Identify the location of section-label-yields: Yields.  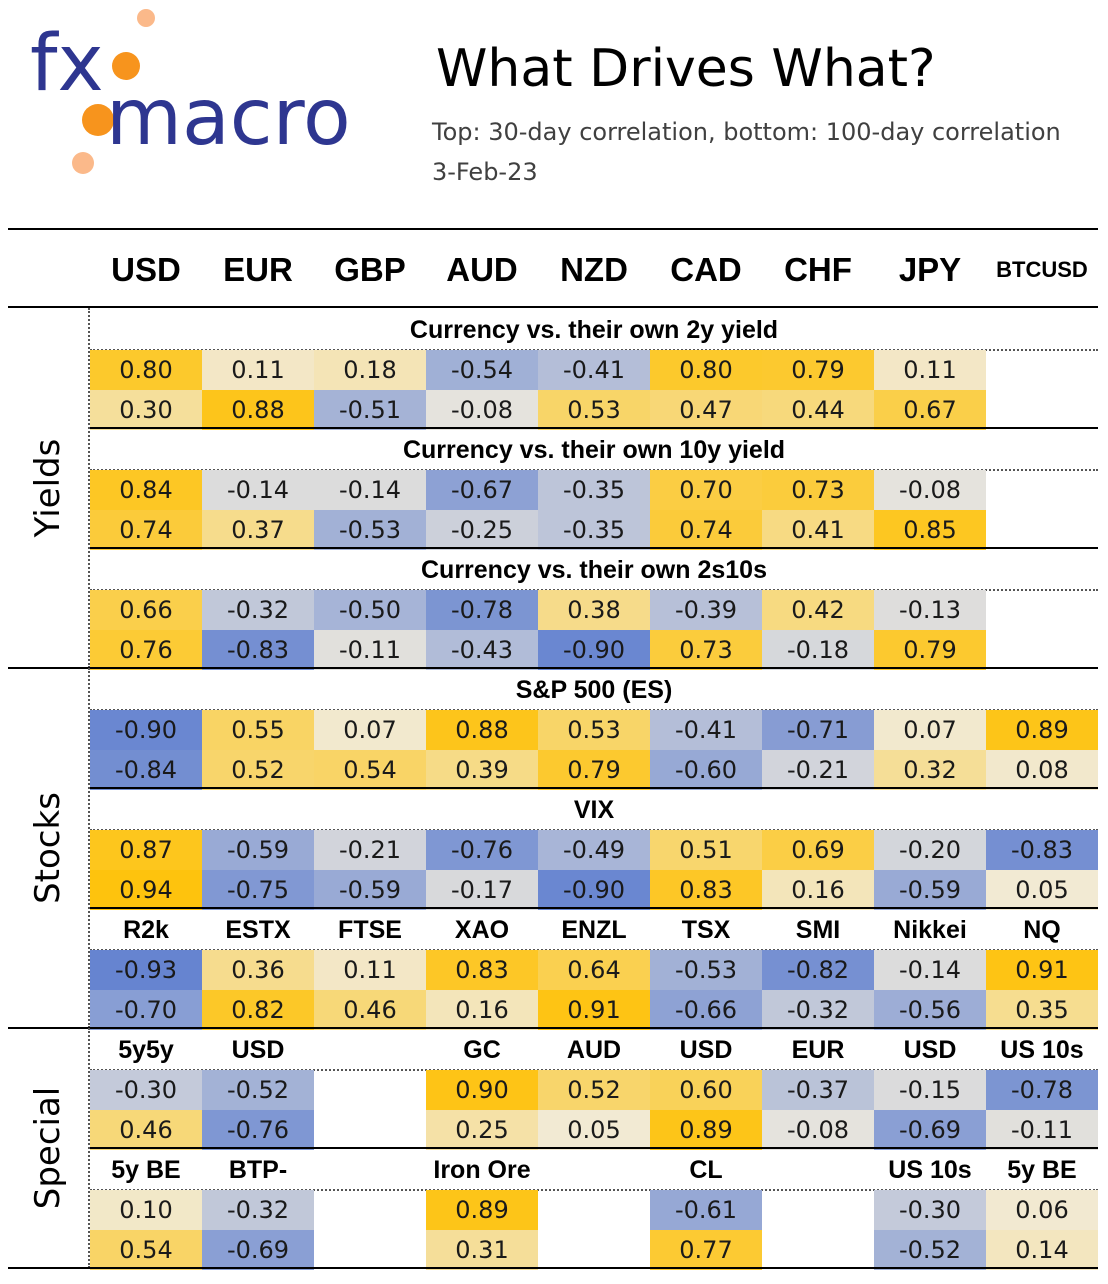
(48, 488).